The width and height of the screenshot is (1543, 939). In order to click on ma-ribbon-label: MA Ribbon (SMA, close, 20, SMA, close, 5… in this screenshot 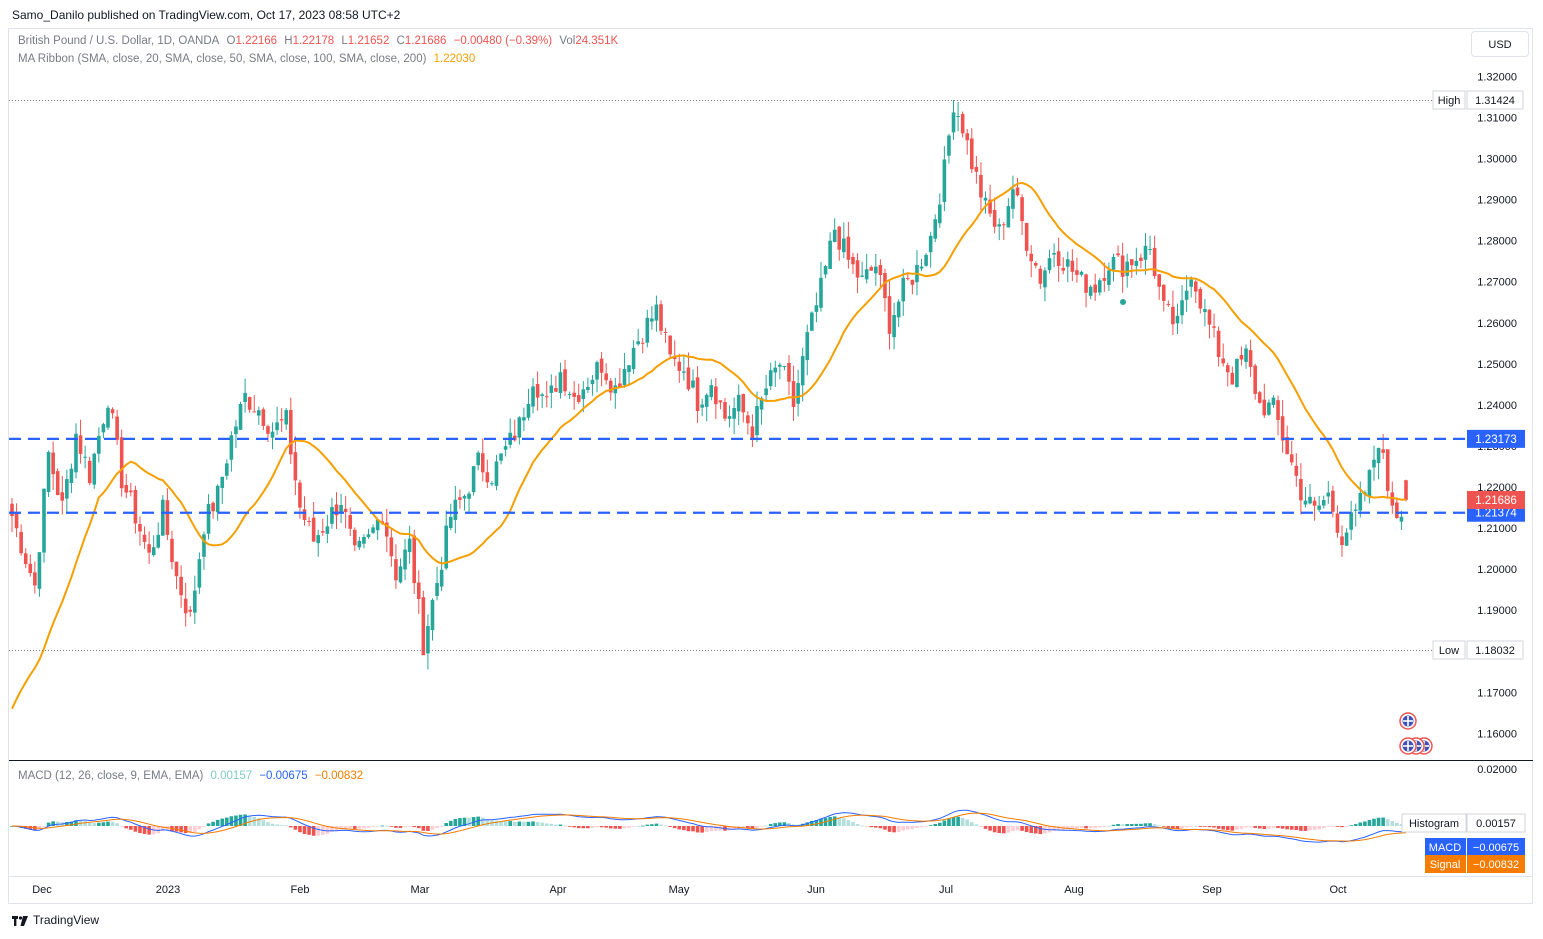, I will do `click(222, 59)`.